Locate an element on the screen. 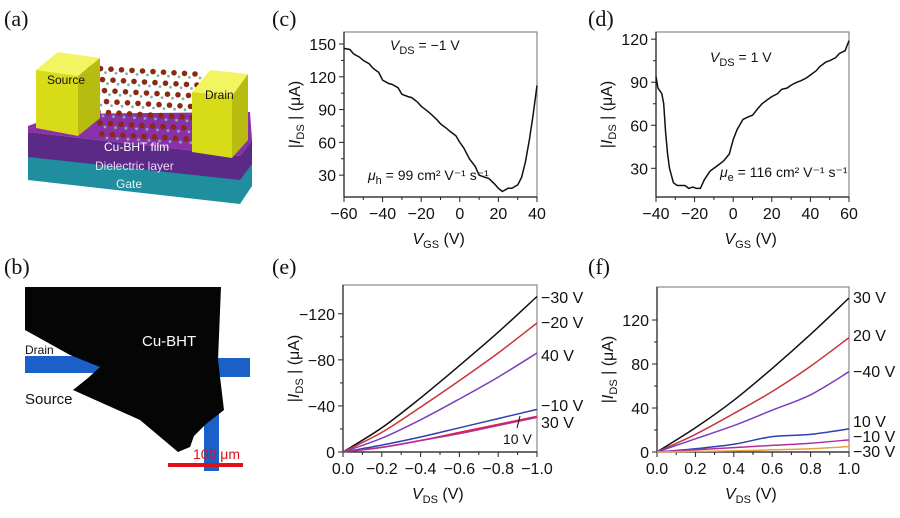 This screenshot has width=900, height=518. annotation: VDS = −1 V is located at coordinates (425, 47).